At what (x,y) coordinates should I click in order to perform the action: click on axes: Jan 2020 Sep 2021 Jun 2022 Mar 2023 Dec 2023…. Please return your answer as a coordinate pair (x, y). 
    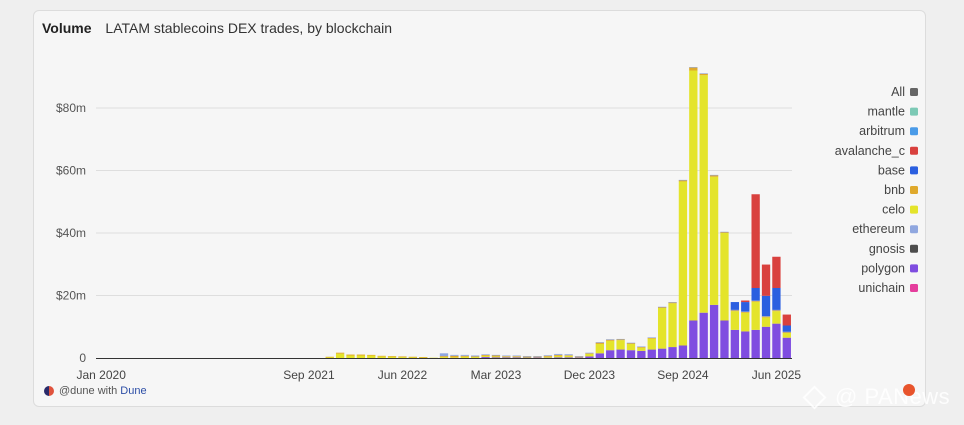
    Looking at the image, I should click on (438, 370).